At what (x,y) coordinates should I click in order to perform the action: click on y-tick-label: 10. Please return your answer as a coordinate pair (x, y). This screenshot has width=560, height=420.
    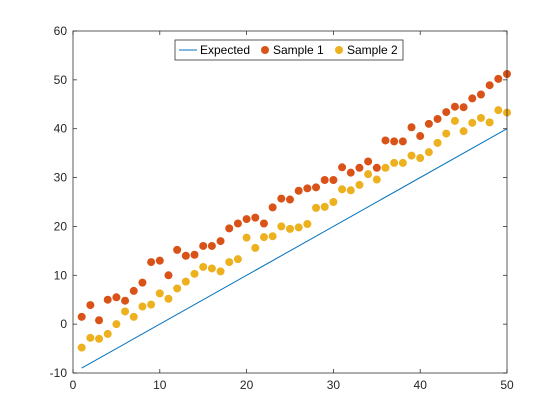
    Looking at the image, I should click on (61, 275).